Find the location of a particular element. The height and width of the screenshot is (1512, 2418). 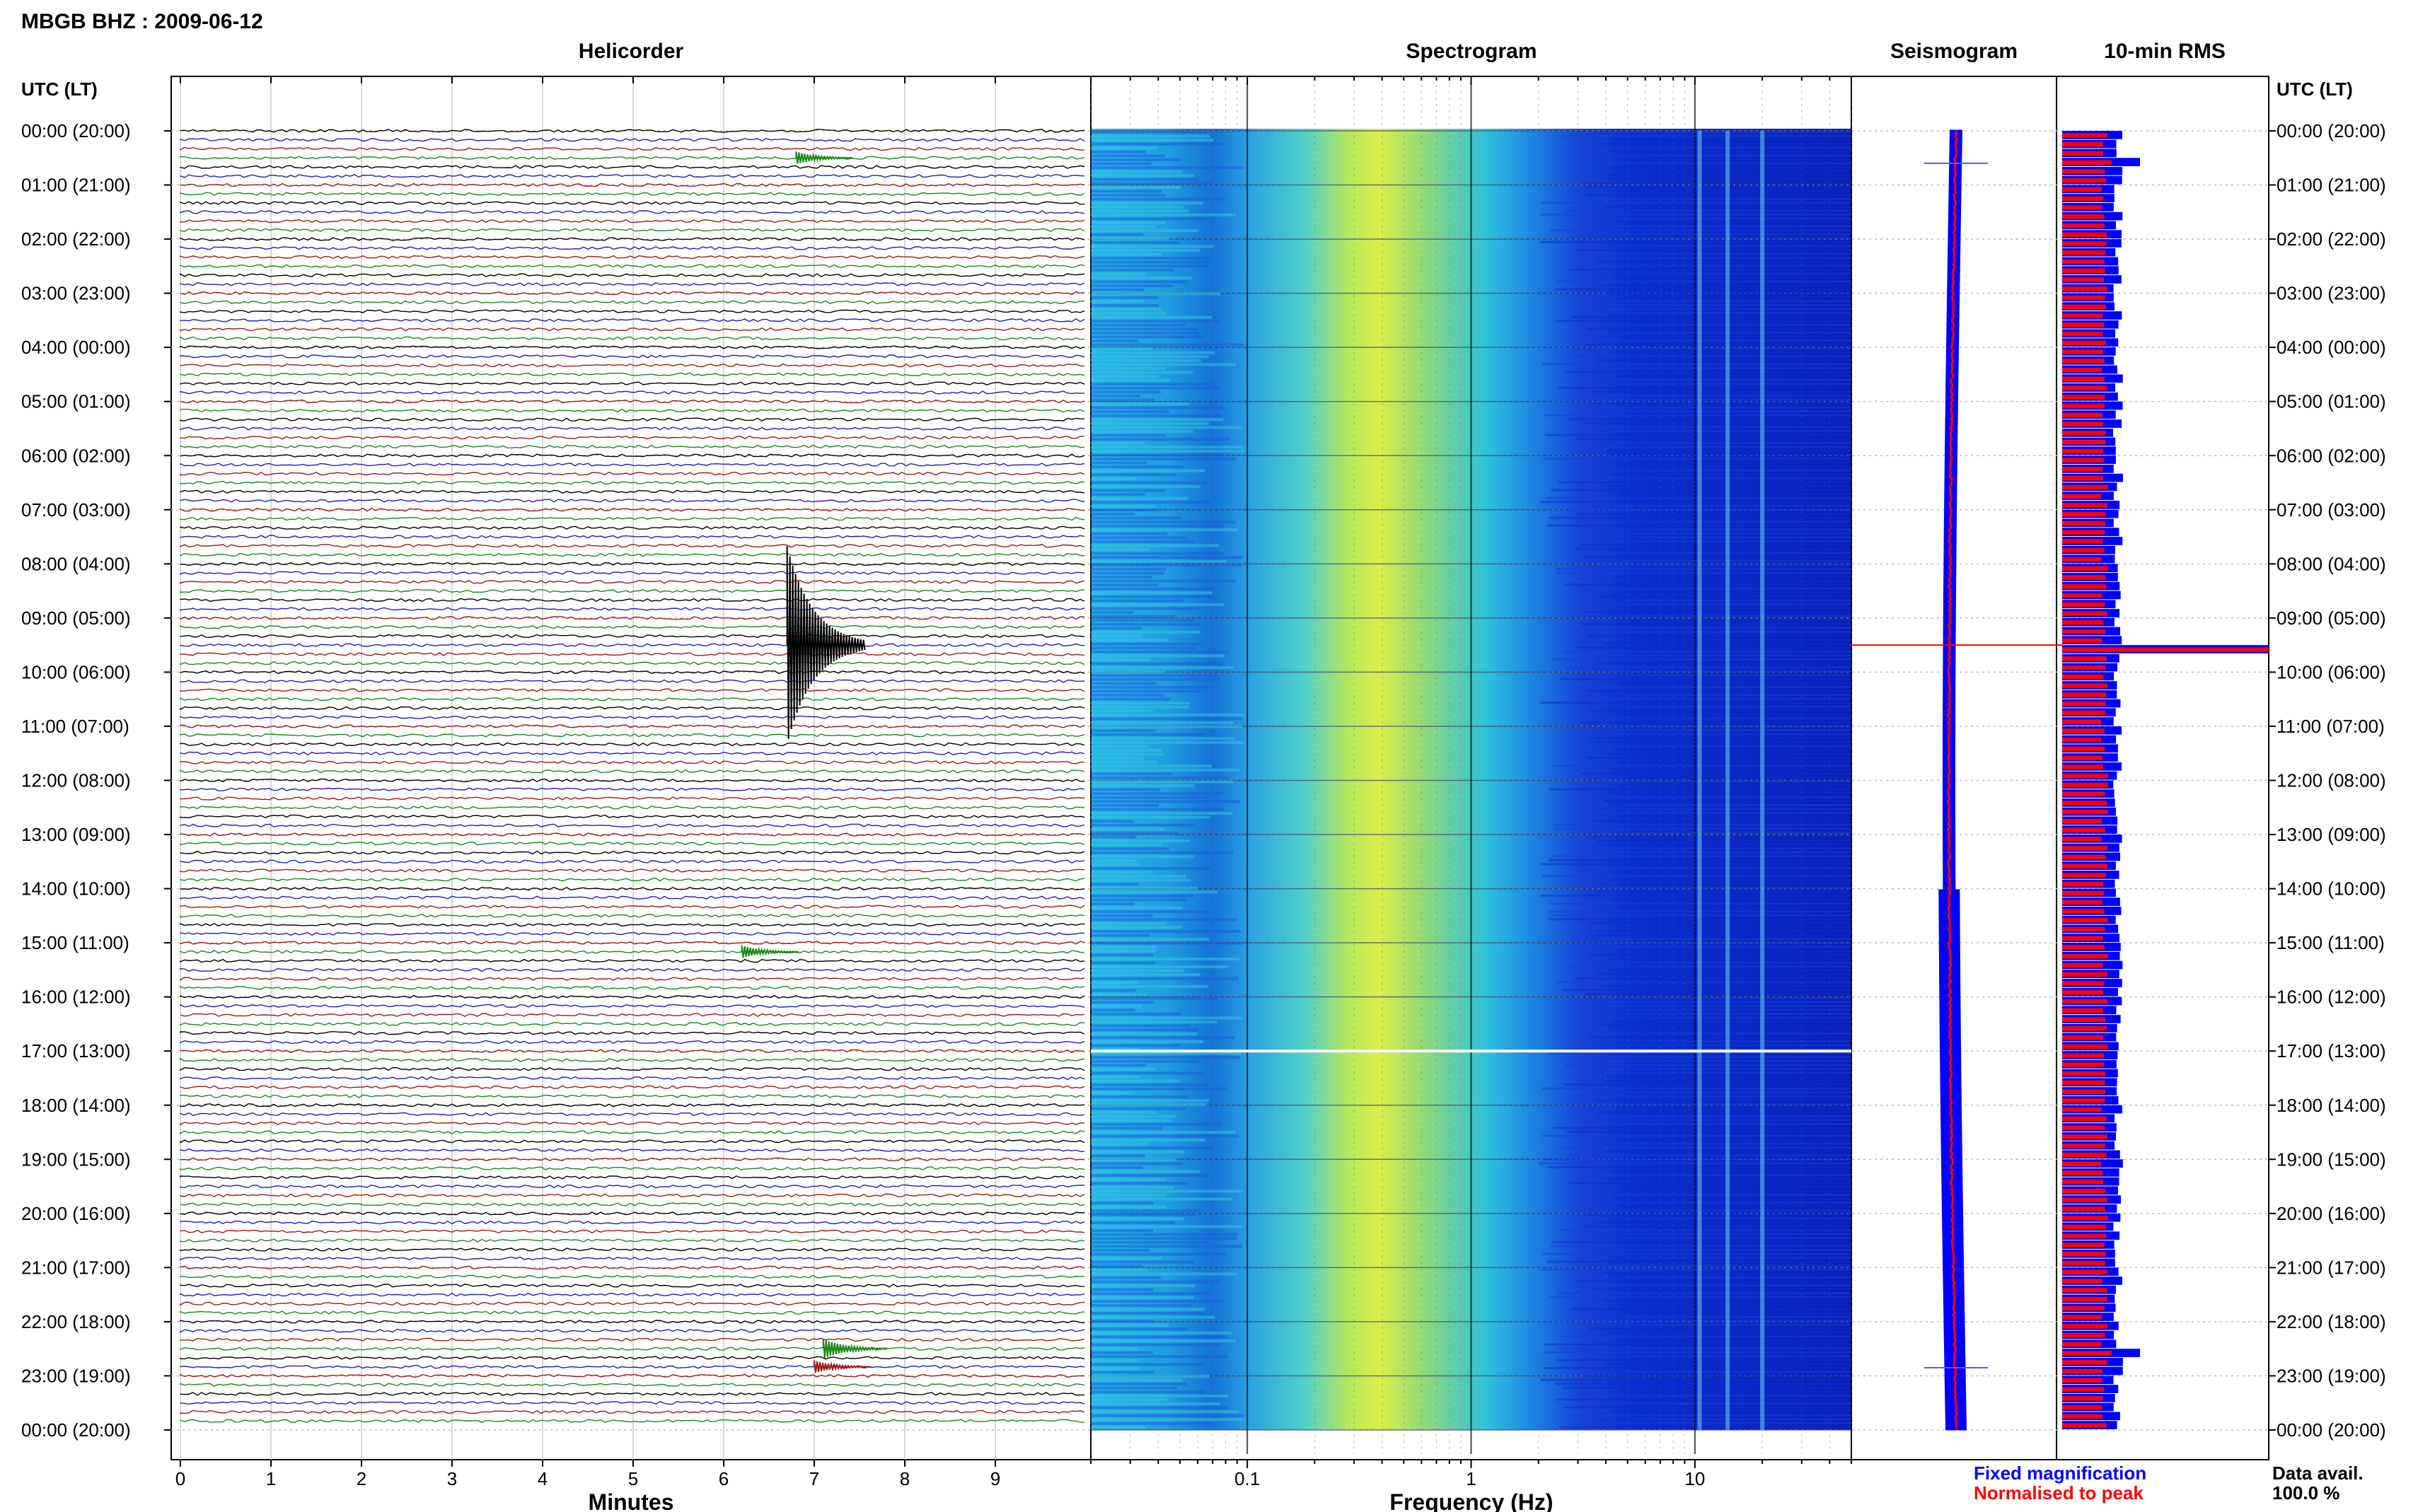

time-label-right: 08:00 (04:00) is located at coordinates (2331, 563).